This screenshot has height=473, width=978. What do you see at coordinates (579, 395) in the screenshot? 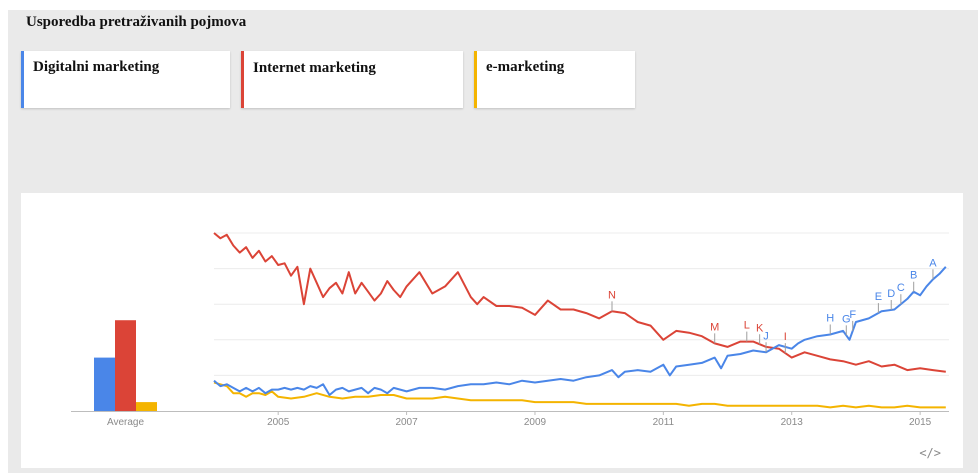
I see `series-line` at bounding box center [579, 395].